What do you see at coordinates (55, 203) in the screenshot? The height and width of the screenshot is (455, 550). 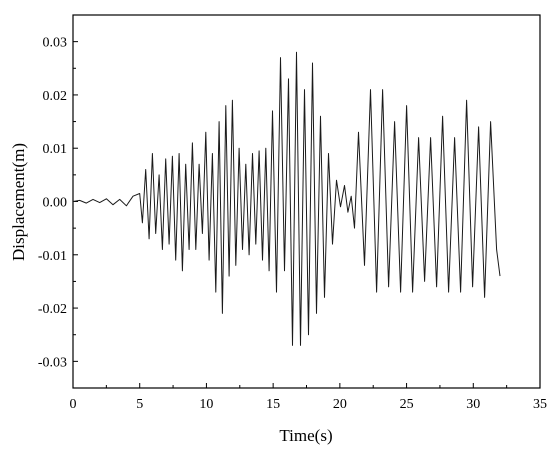 I see `y-tick-label-3: 0.00` at bounding box center [55, 203].